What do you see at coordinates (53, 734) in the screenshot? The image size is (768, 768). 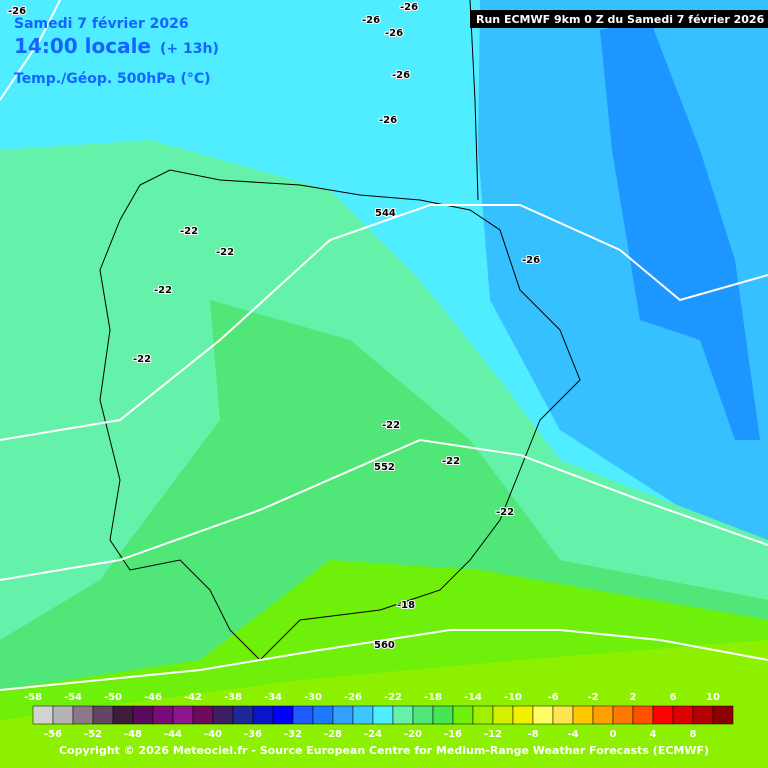 I see `colorbar-tick: -56` at bounding box center [53, 734].